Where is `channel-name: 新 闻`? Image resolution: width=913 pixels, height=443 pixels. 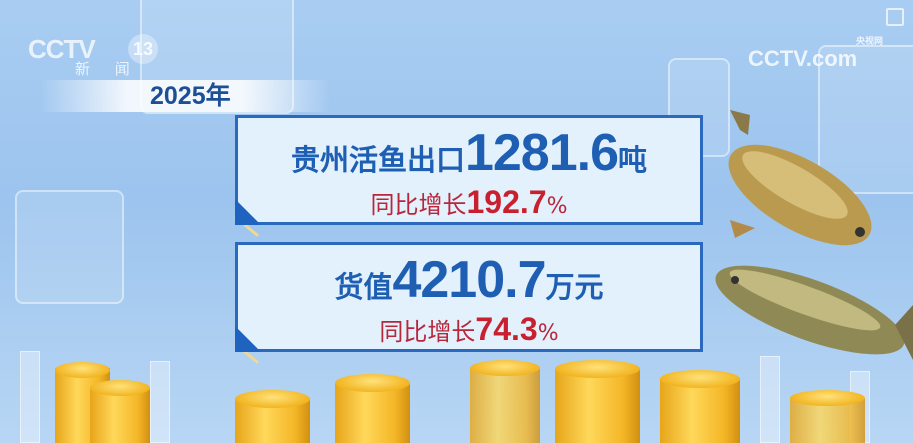 channel-name: 新 闻 is located at coordinates (107, 69).